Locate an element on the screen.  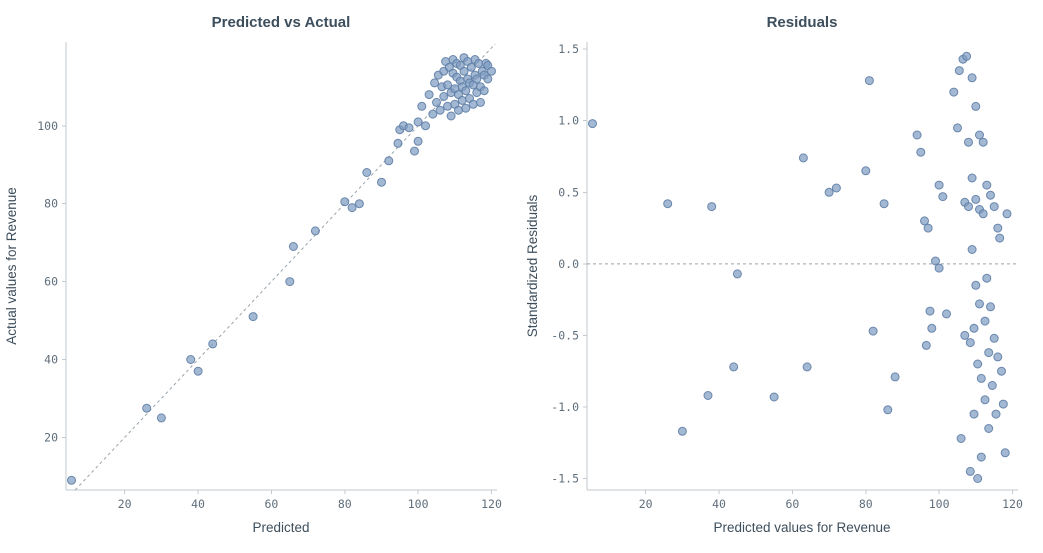
x-axis-label-predicted-values: Predicted values for Revenue is located at coordinates (801, 527).